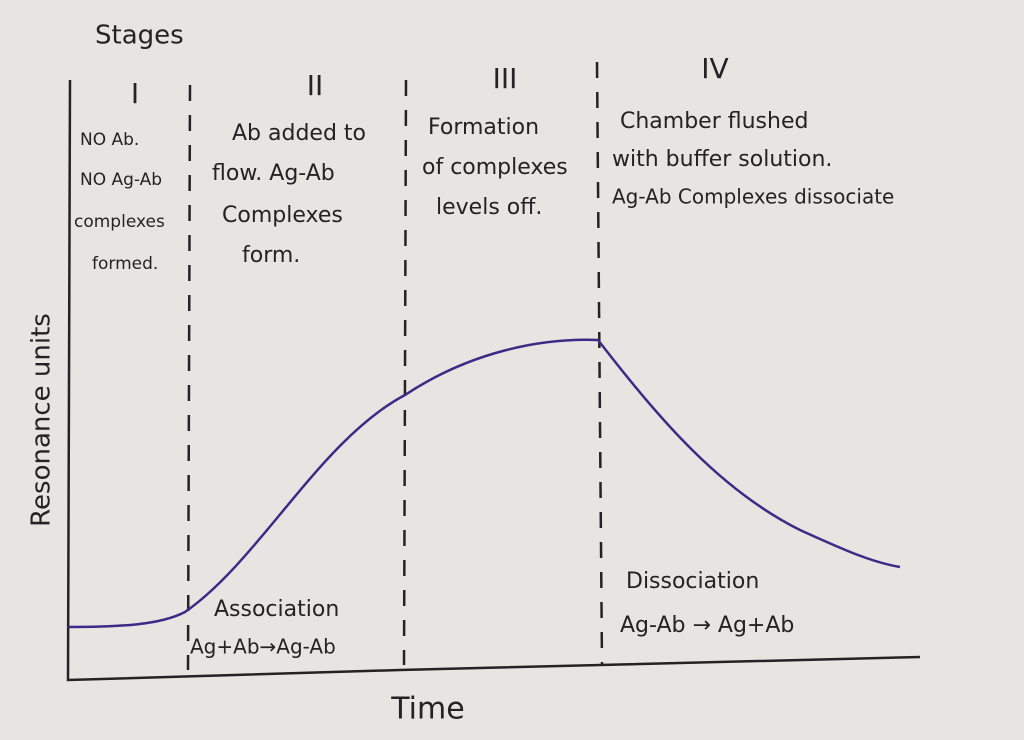 This screenshot has width=1024, height=740. What do you see at coordinates (299, 133) in the screenshot?
I see `description-line: Ab added to` at bounding box center [299, 133].